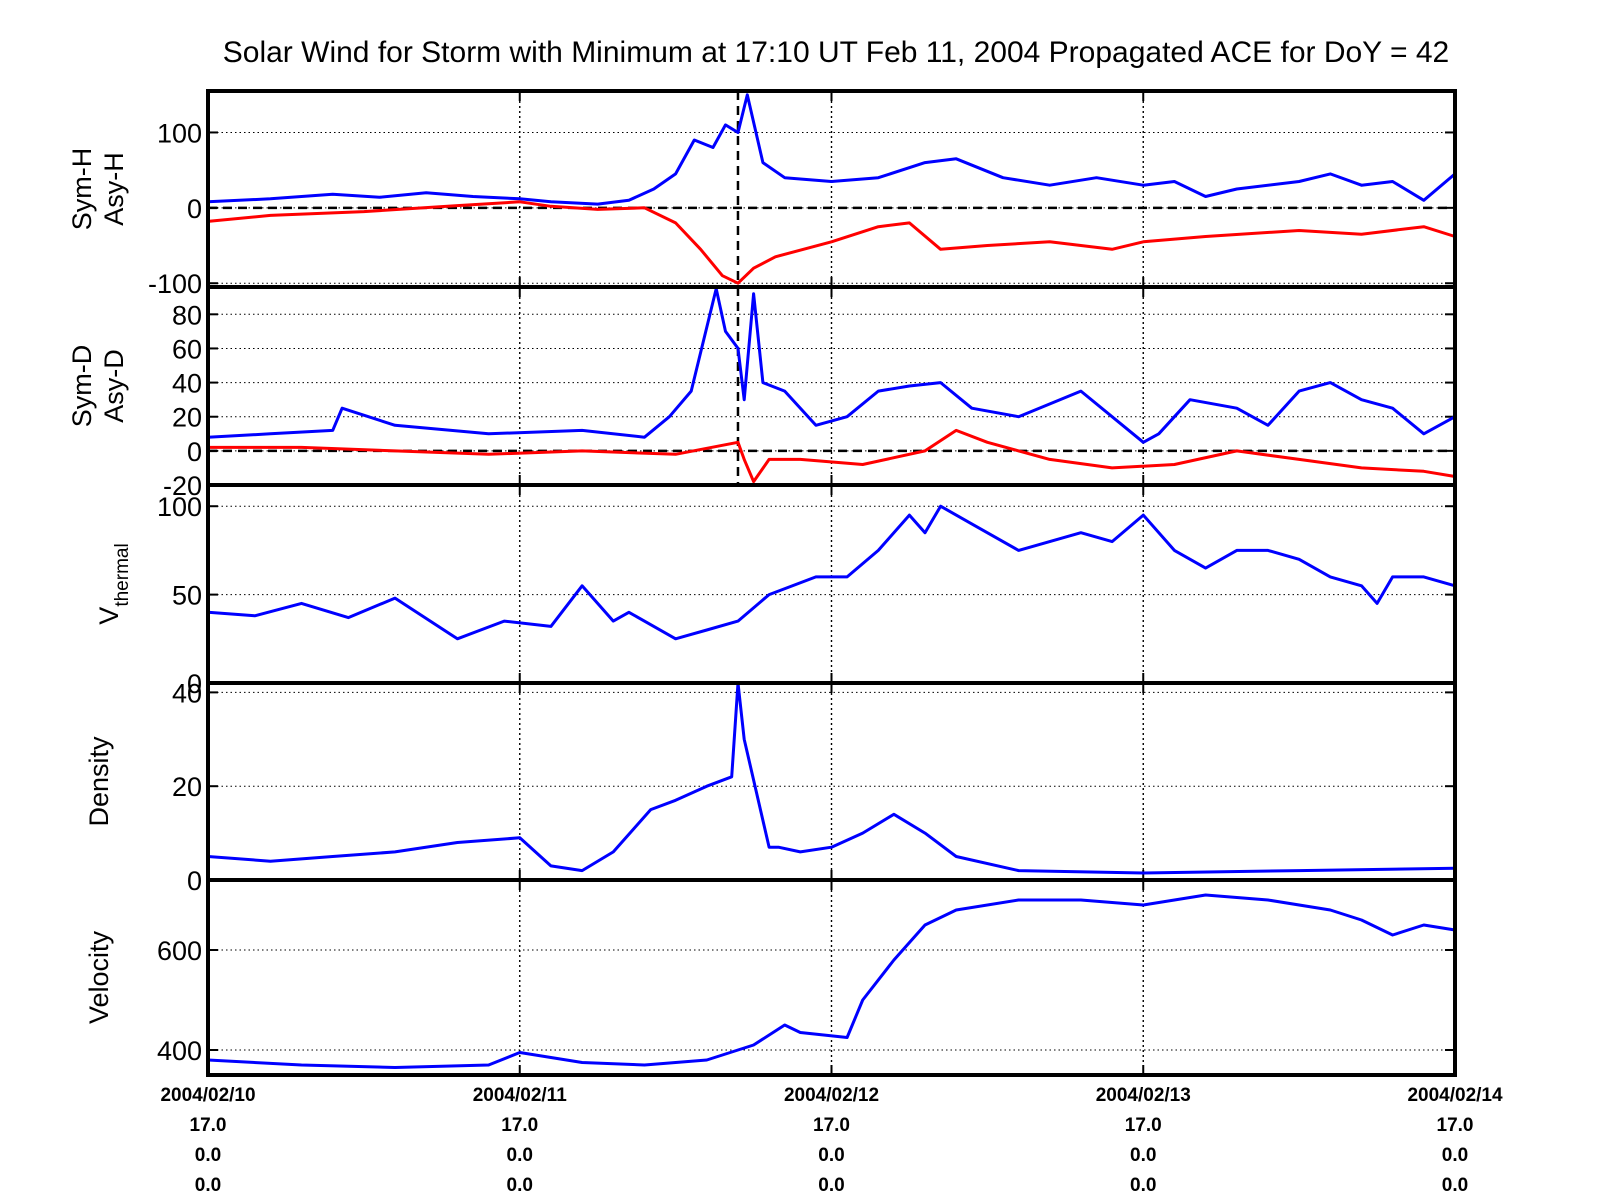  Describe the element at coordinates (831, 1095) in the screenshot. I see `x-tick-date: 2004/02/12` at that location.